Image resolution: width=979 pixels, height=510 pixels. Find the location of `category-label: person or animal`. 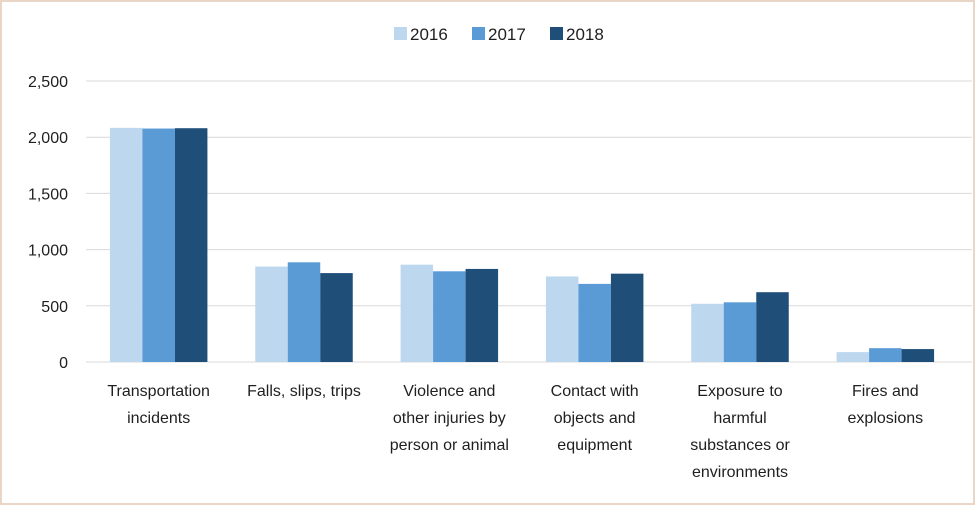

category-label: person or animal is located at coordinates (449, 445).